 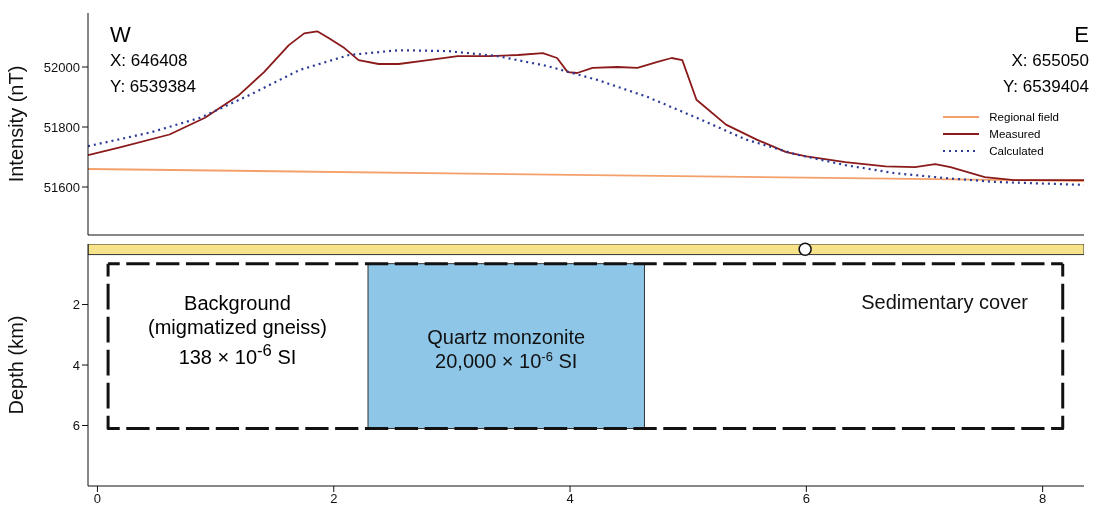 What do you see at coordinates (76, 305) in the screenshot?
I see `y-tick-label: 2` at bounding box center [76, 305].